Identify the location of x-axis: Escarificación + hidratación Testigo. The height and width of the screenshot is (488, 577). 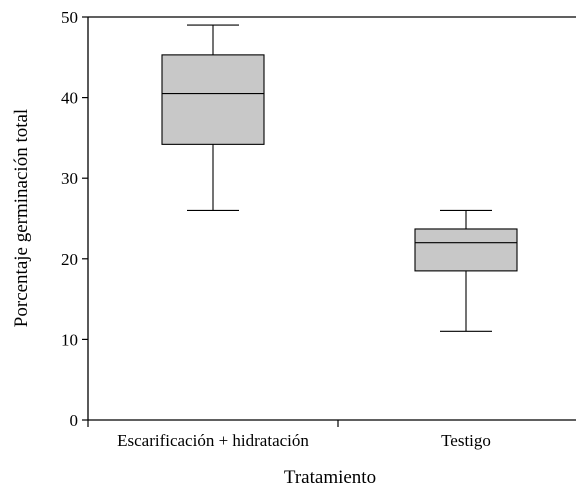
(289, 435).